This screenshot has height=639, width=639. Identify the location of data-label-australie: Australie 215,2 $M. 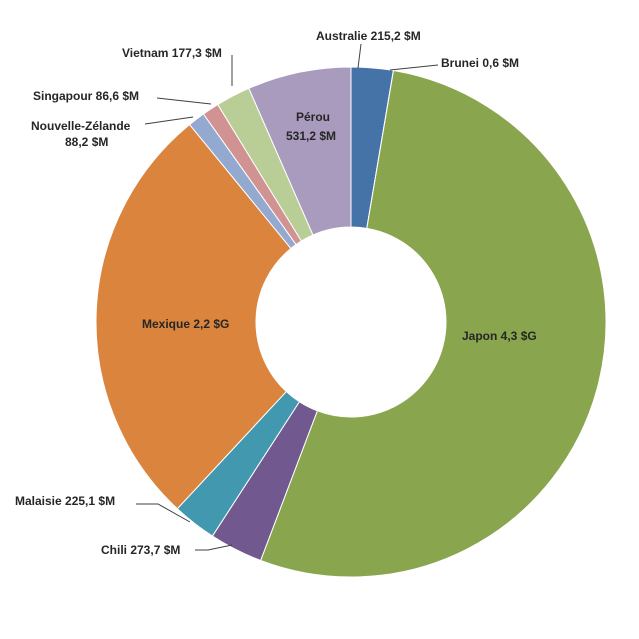
(368, 36).